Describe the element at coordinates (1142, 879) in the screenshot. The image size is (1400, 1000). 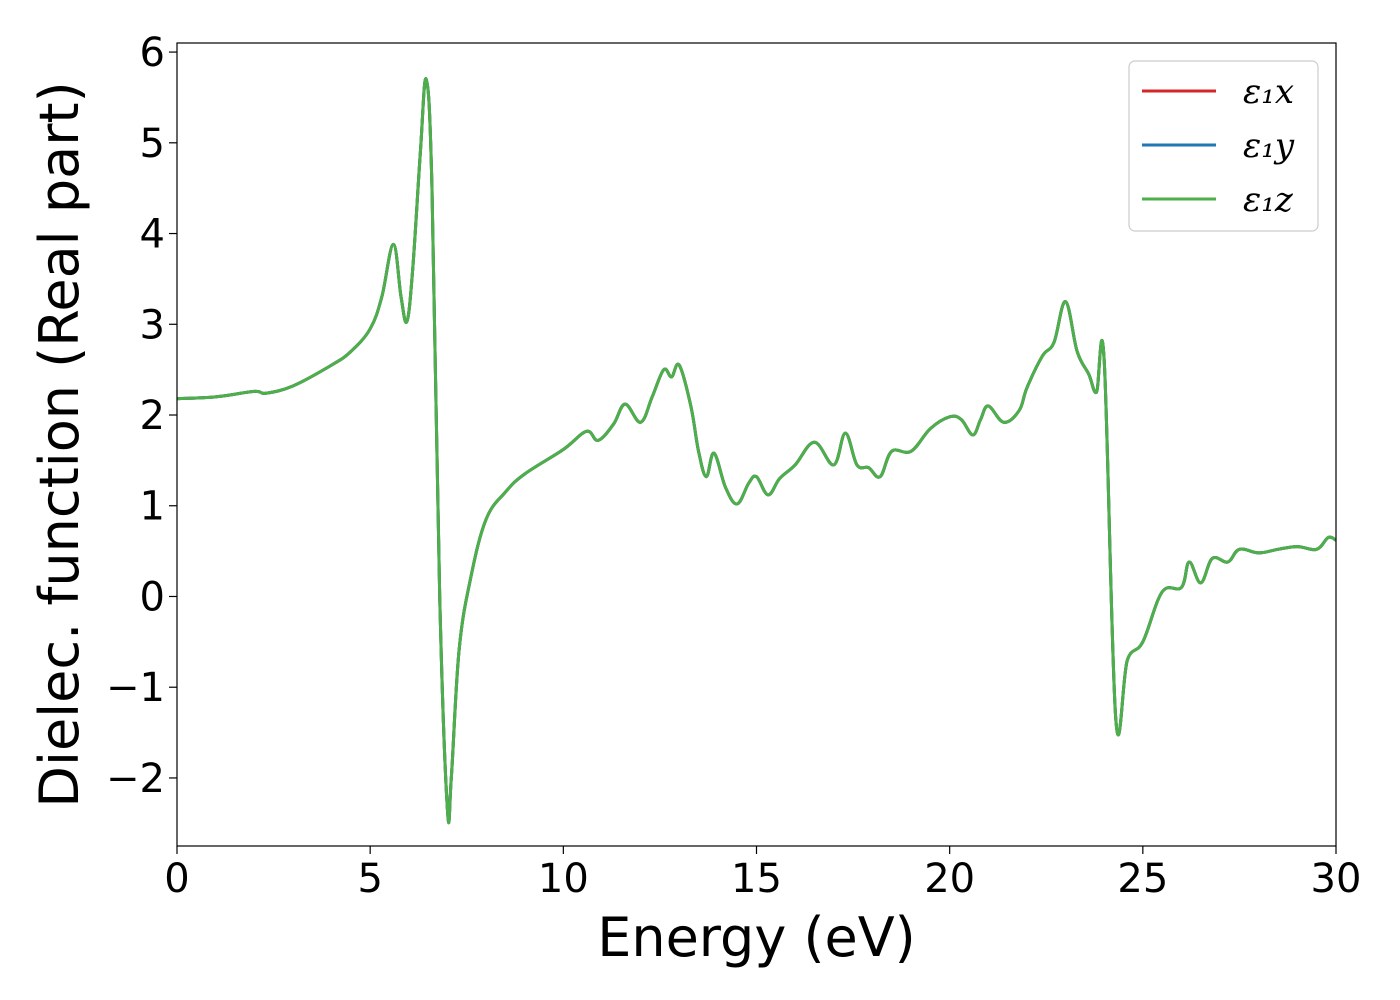
I see `x-tick-label: 25` at that location.